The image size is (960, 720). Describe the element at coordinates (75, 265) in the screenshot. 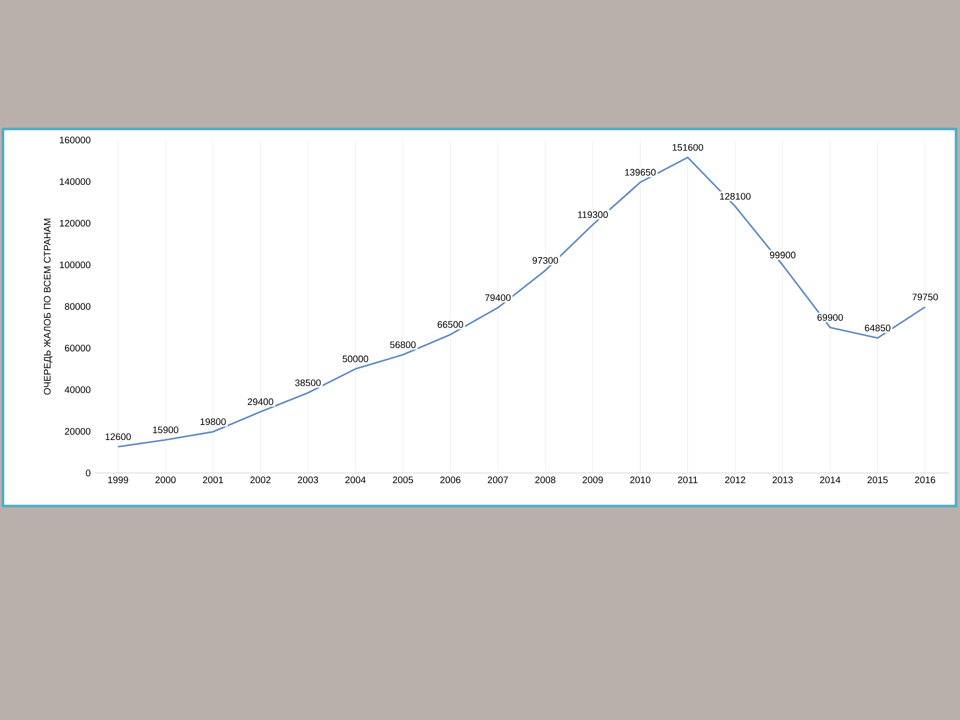

I see `y-tick-label: 100000` at that location.